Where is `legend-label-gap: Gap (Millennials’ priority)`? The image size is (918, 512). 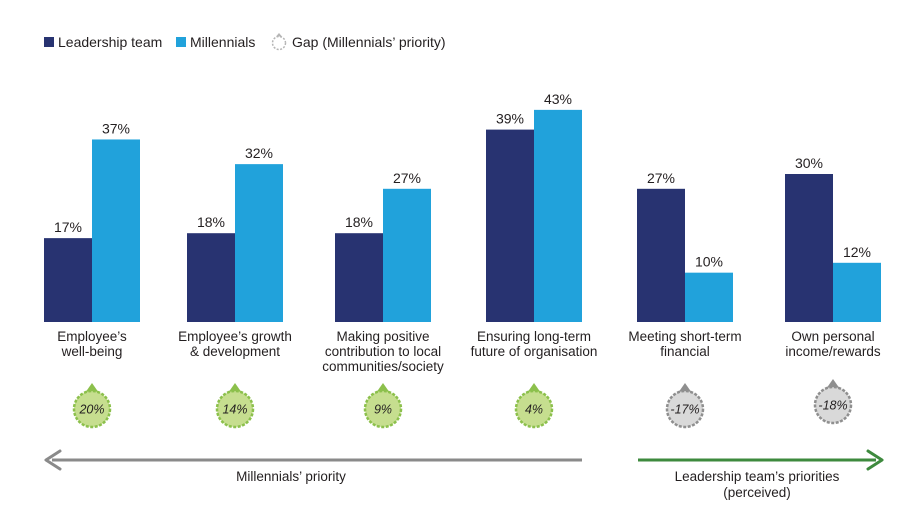
legend-label-gap: Gap (Millennials’ priority) is located at coordinates (369, 42).